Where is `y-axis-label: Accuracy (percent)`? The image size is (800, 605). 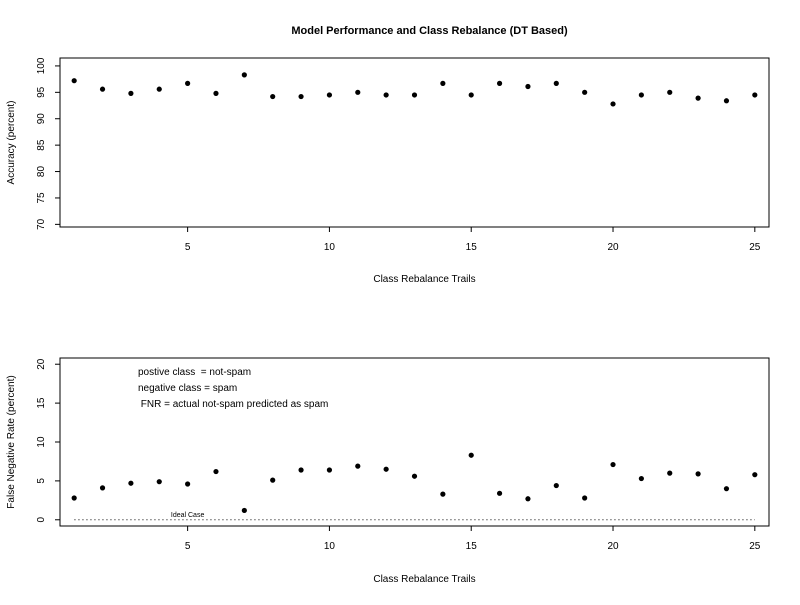
y-axis-label: Accuracy (percent) is located at coordinates (11, 143).